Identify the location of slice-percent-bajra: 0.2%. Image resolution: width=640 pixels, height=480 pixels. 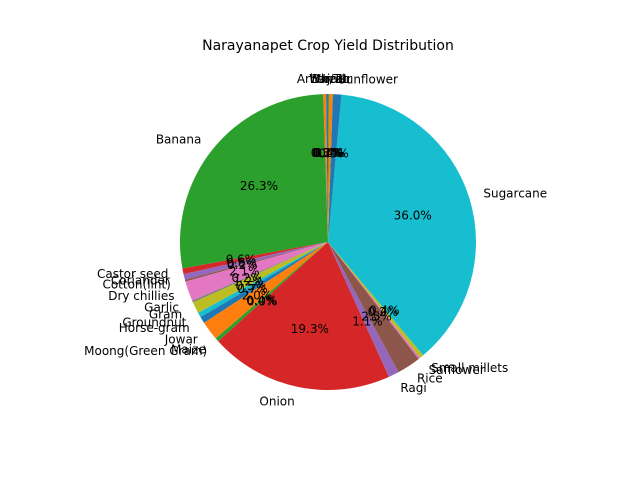
(327, 153).